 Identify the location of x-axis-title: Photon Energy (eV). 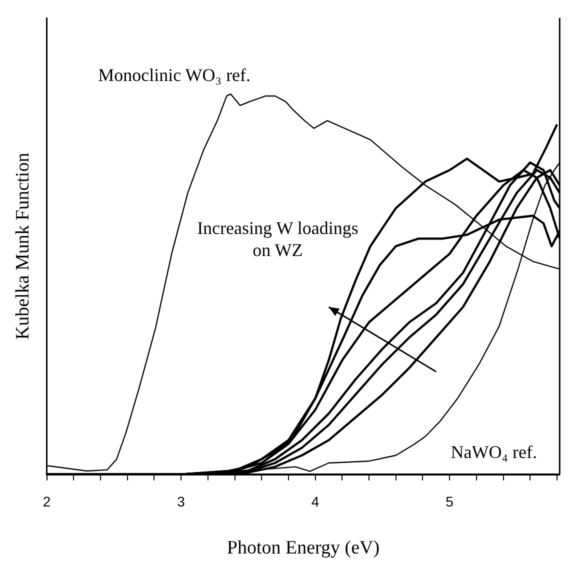
(303, 548).